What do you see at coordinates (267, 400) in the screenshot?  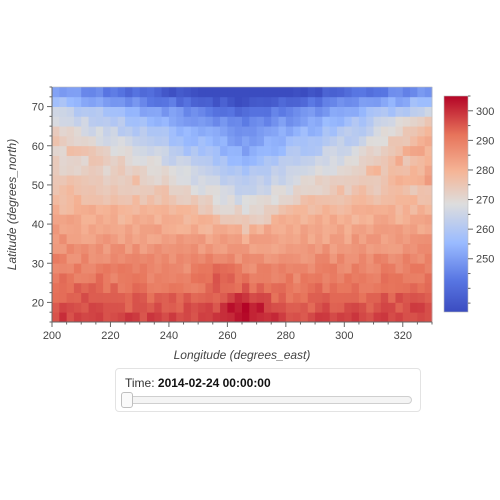 I see `time-slider-track` at bounding box center [267, 400].